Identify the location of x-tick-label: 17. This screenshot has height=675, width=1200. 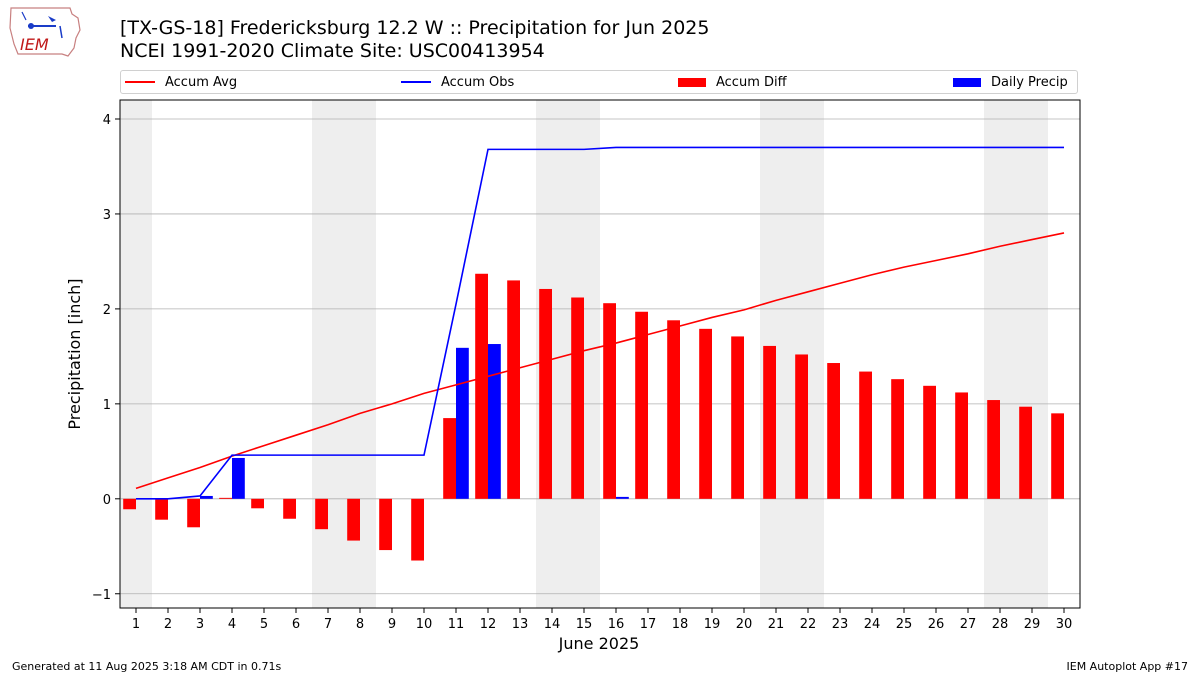
(648, 624).